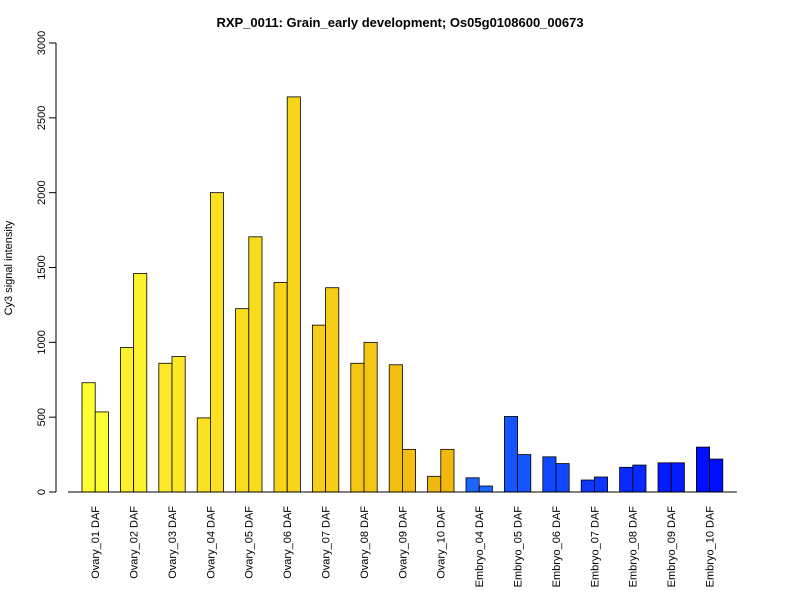  I want to click on y-tick-label: 2500, so click(42, 118).